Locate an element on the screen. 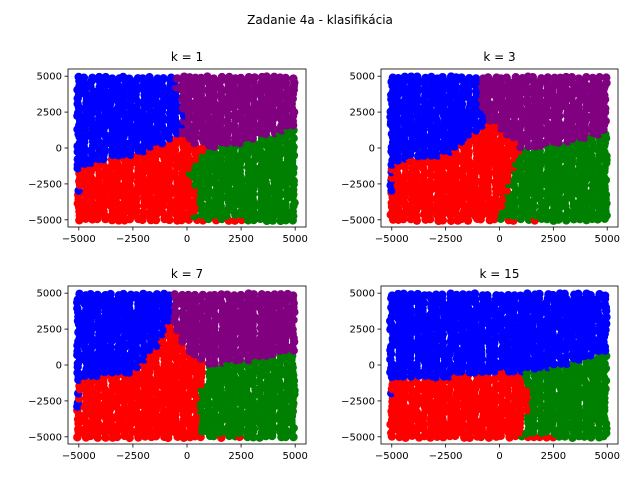  x-tick-label: −5000 is located at coordinates (392, 456).